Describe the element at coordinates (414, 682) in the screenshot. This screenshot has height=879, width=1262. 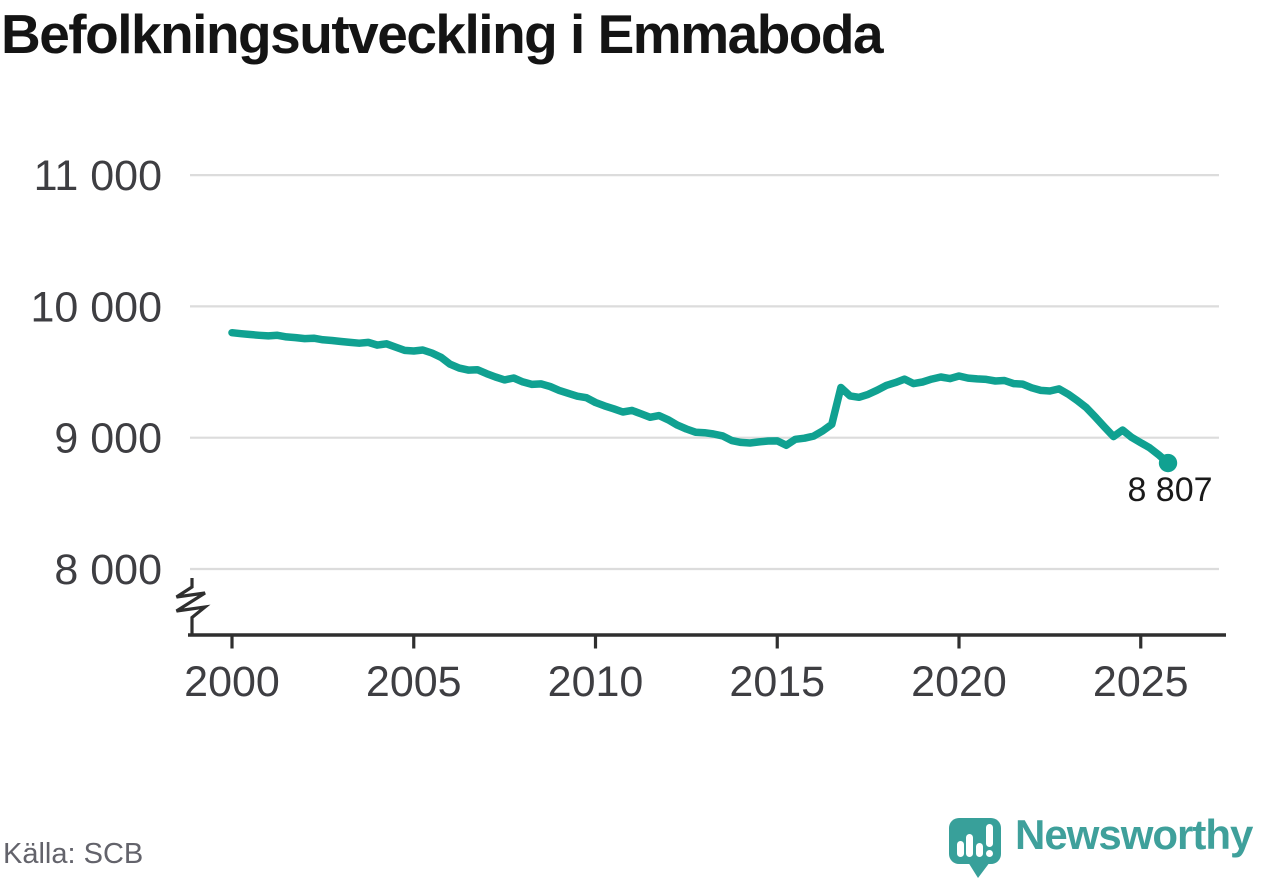
I see `x-tick-label: 2005` at that location.